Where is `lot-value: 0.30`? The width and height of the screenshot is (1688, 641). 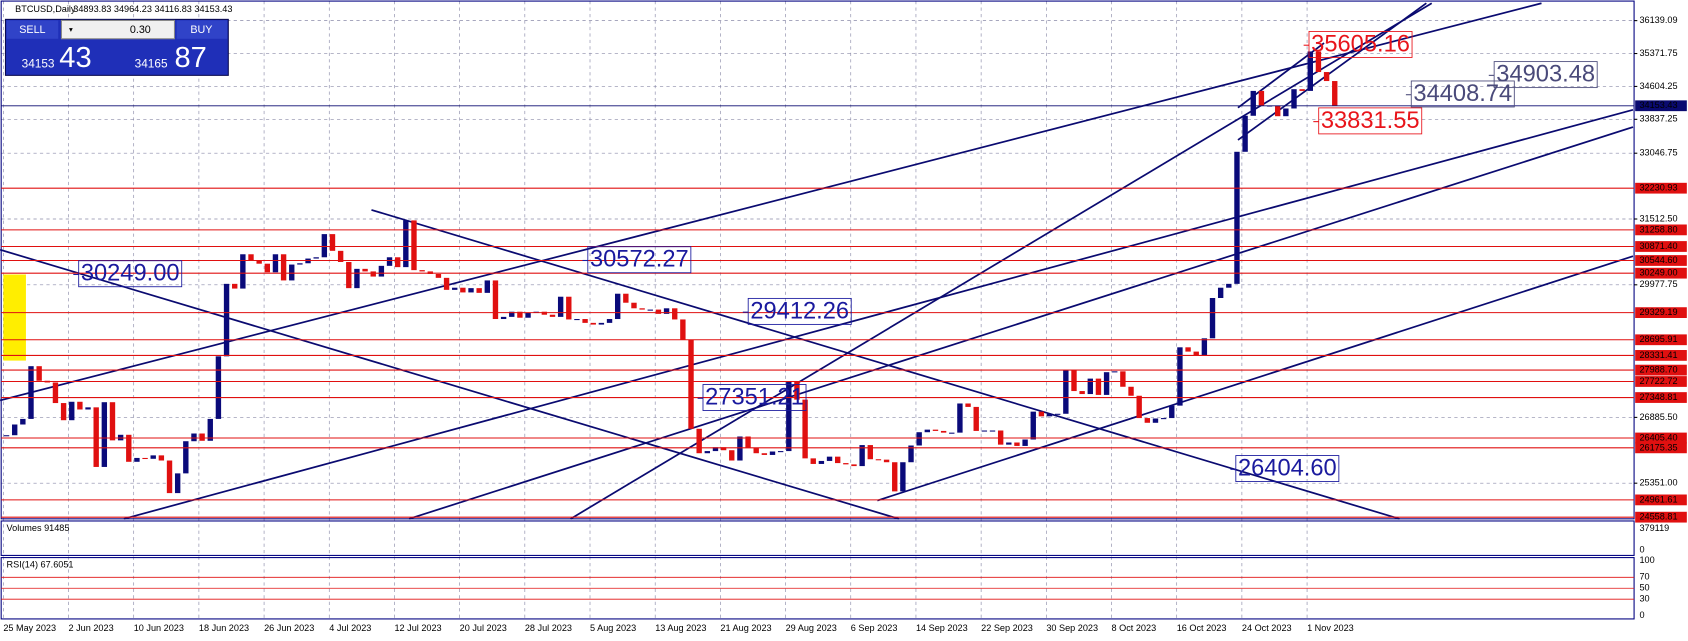
lot-value: 0.30 is located at coordinates (140, 30).